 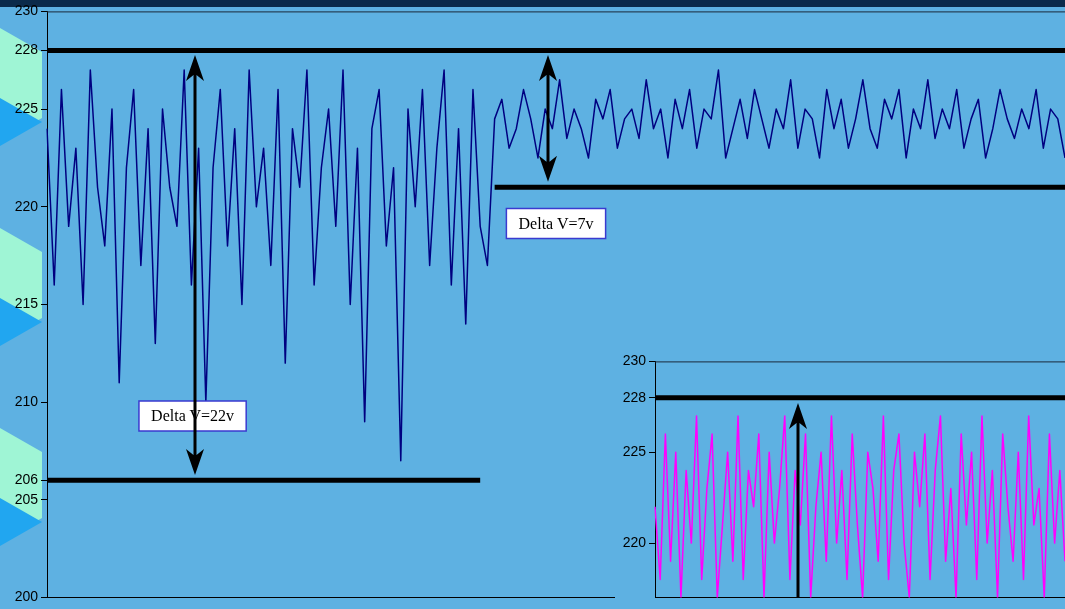 I want to click on y-tick-label: 200, so click(x=26, y=596).